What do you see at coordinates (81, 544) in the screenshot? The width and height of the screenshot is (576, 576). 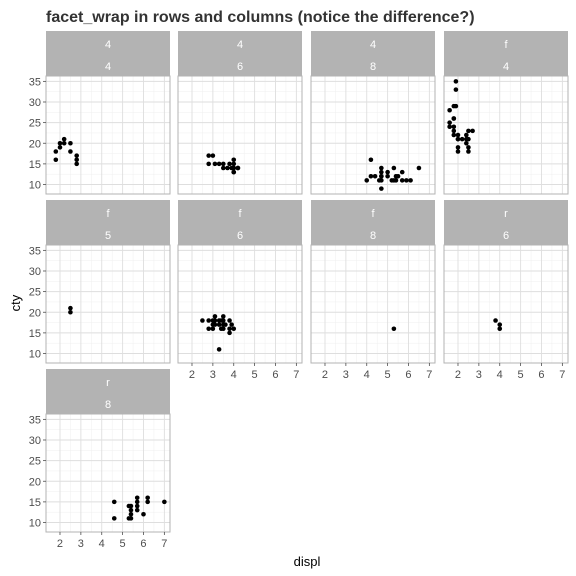 I see `x-tick-label: 3` at bounding box center [81, 544].